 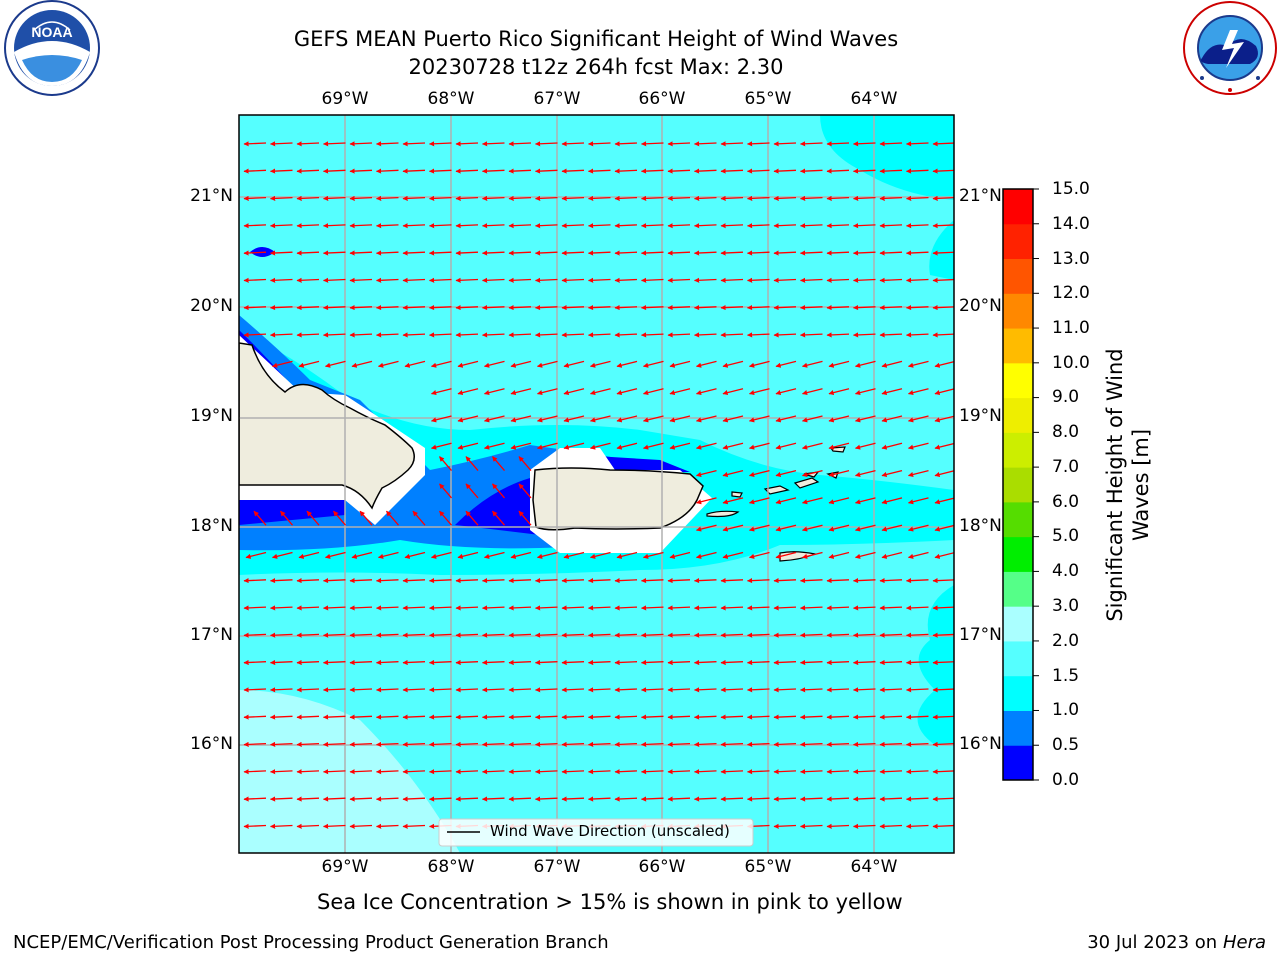 I want to click on colorbar-tick: 6.0, so click(x=1066, y=502).